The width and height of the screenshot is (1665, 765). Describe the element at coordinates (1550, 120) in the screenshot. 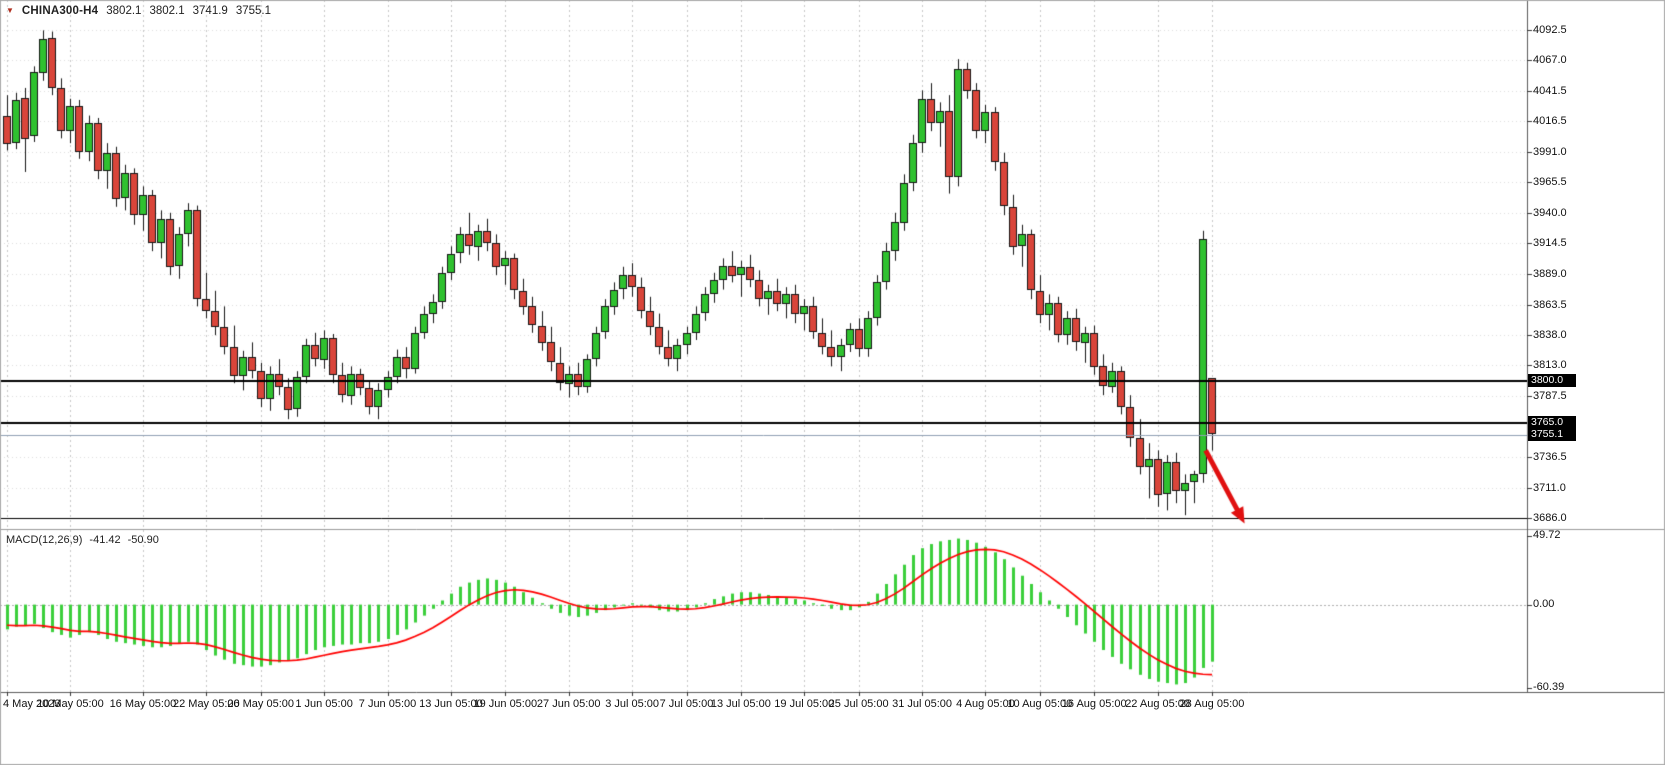

I see `price-axis-label: 4016.5` at that location.